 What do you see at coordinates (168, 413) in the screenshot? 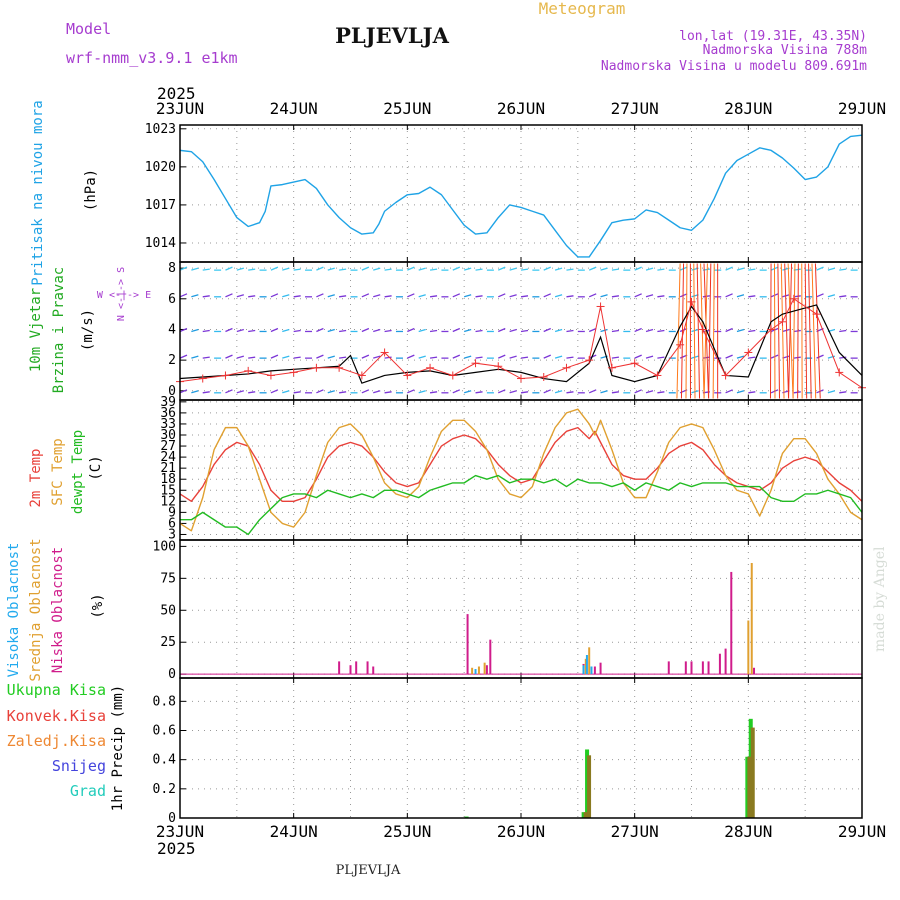
I see `y-tick-label: 36` at bounding box center [168, 413].